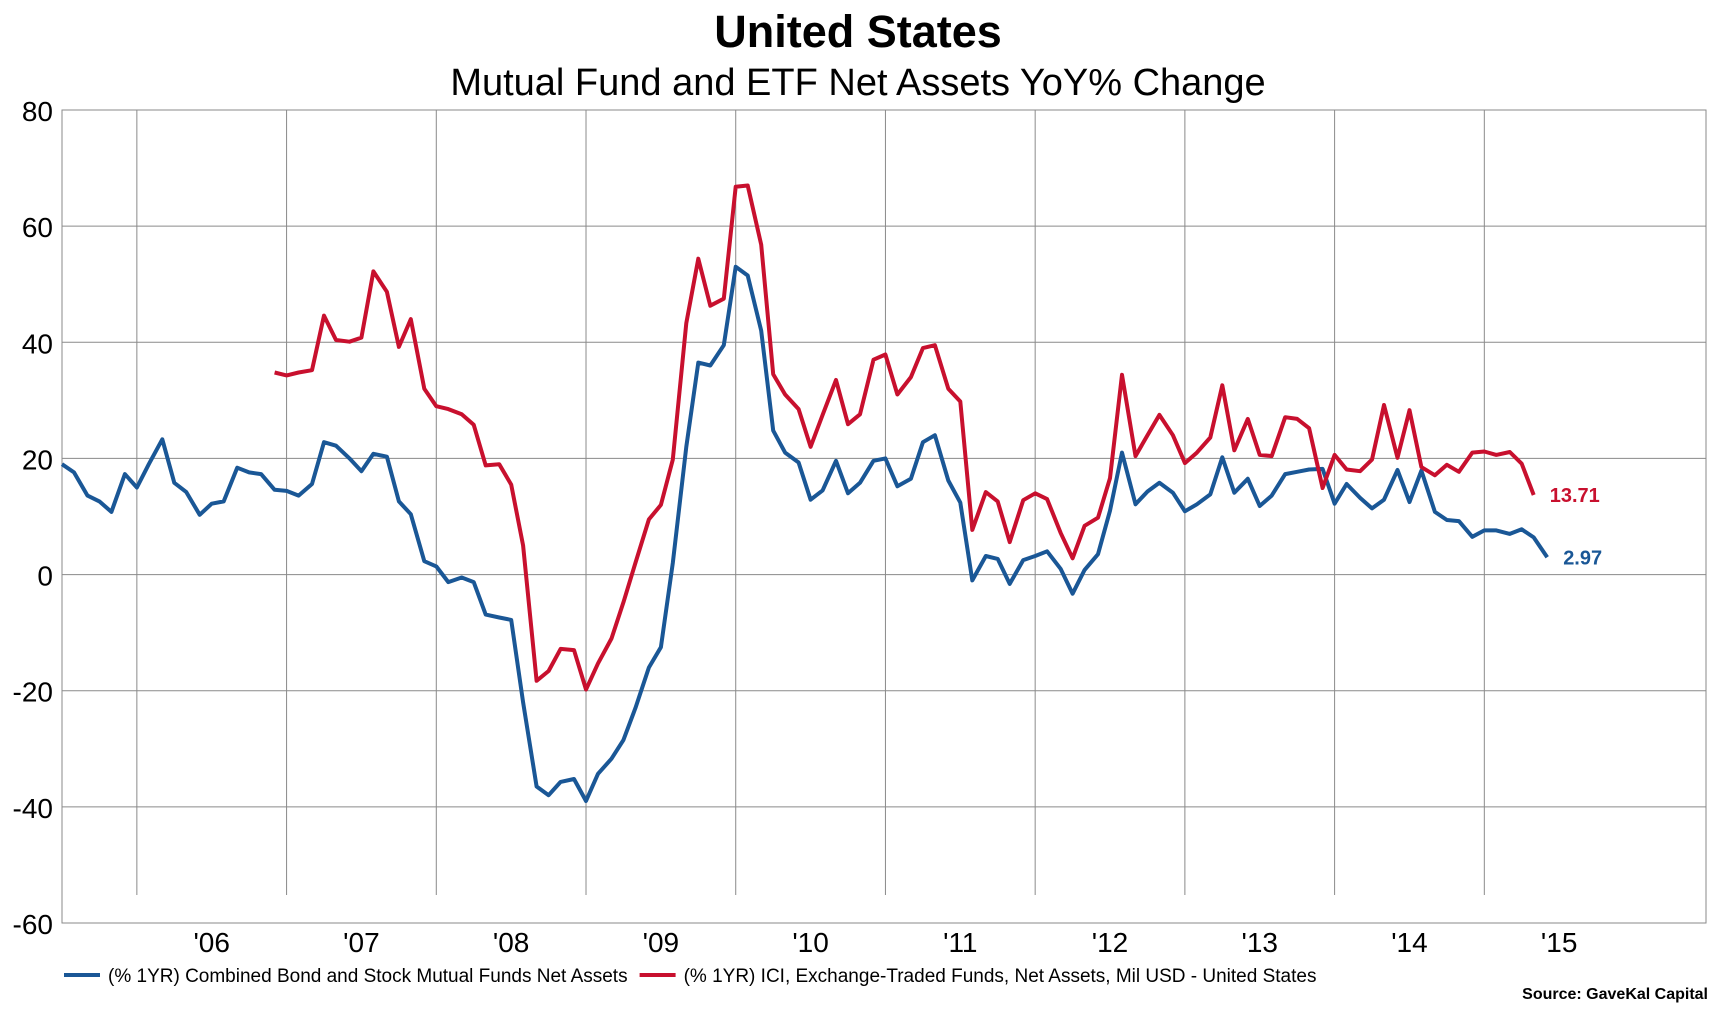 The width and height of the screenshot is (1716, 1012). I want to click on x-tick-label: '13, so click(1259, 942).